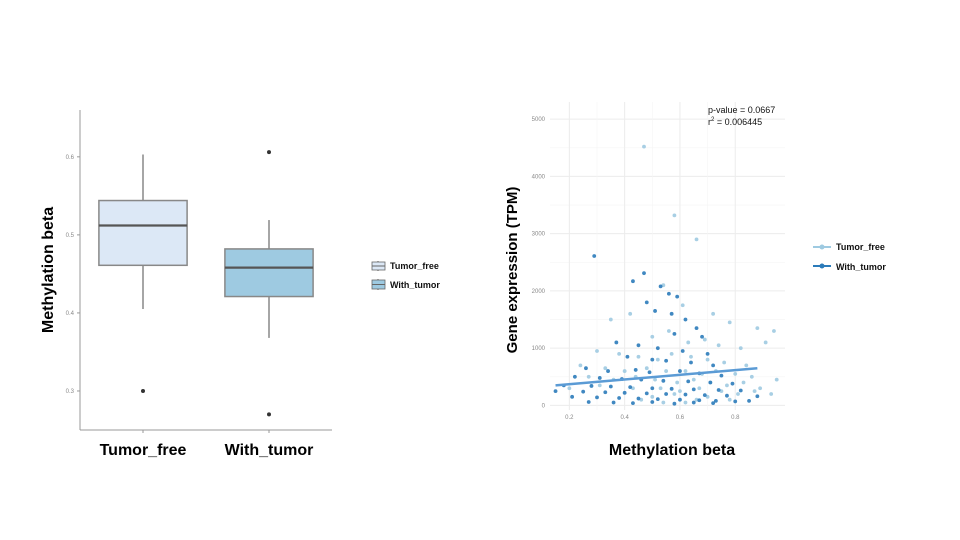 The width and height of the screenshot is (960, 540). What do you see at coordinates (713, 120) in the screenshot?
I see `r2-superscript: 2` at bounding box center [713, 120].